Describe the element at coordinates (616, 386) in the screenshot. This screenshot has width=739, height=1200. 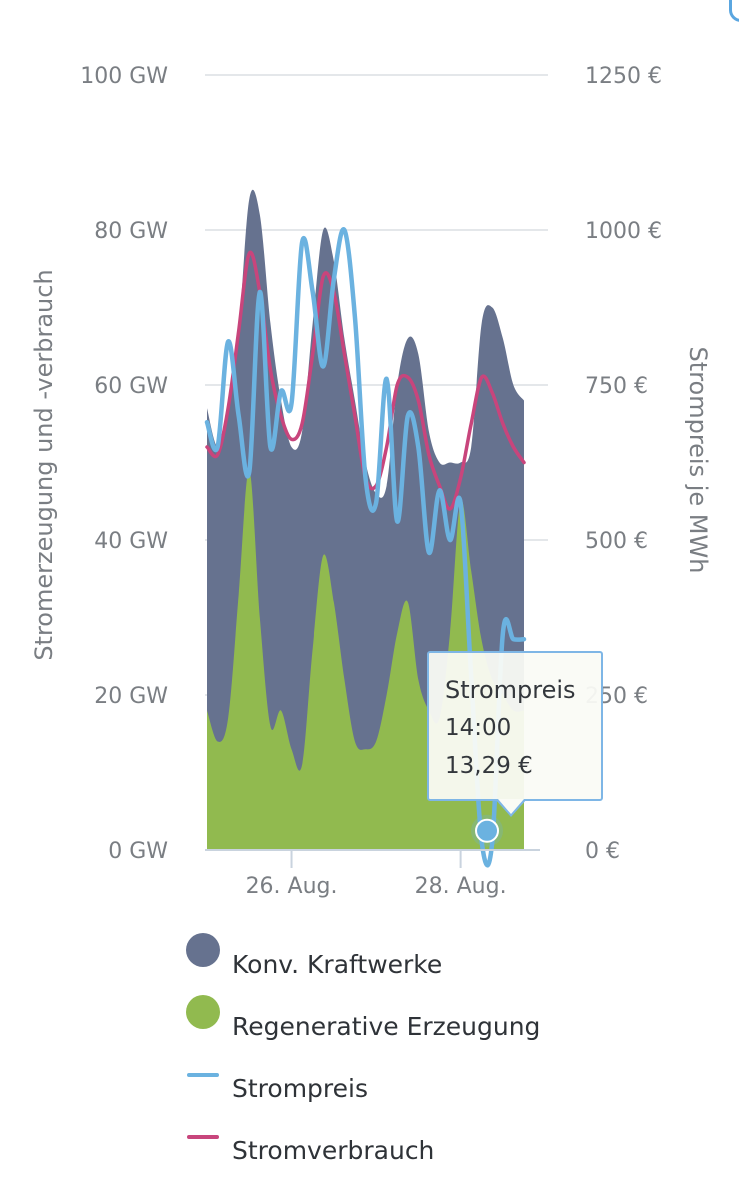
I see `right-tick-label: 750 €` at that location.